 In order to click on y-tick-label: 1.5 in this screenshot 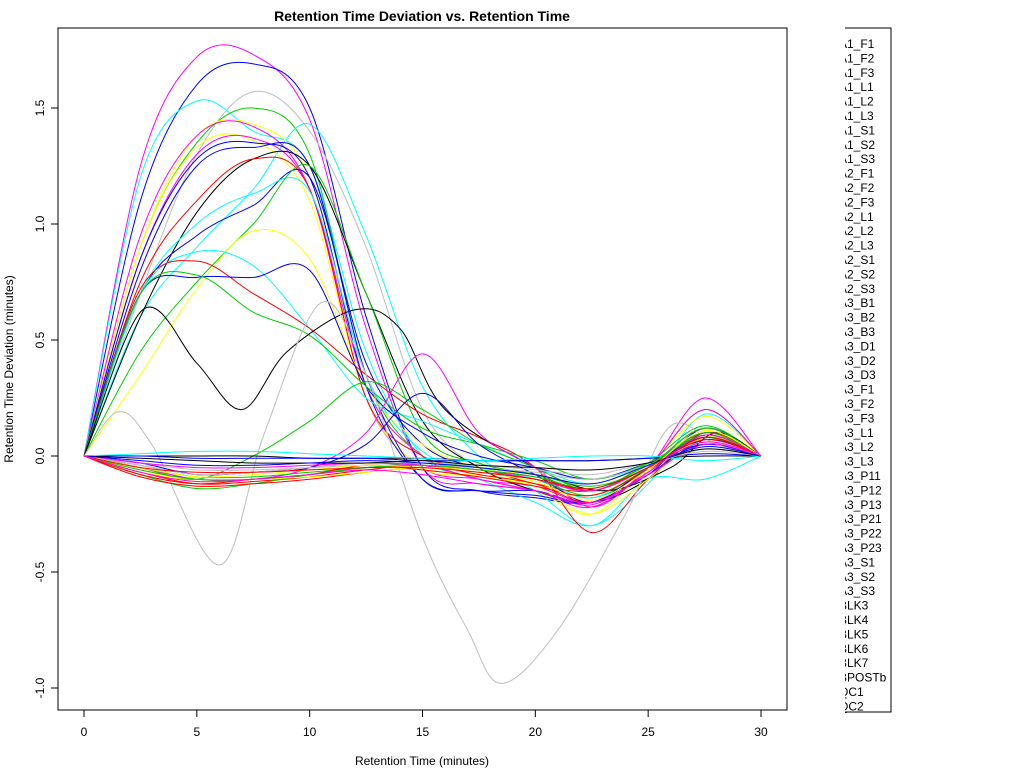, I will do `click(40, 107)`.